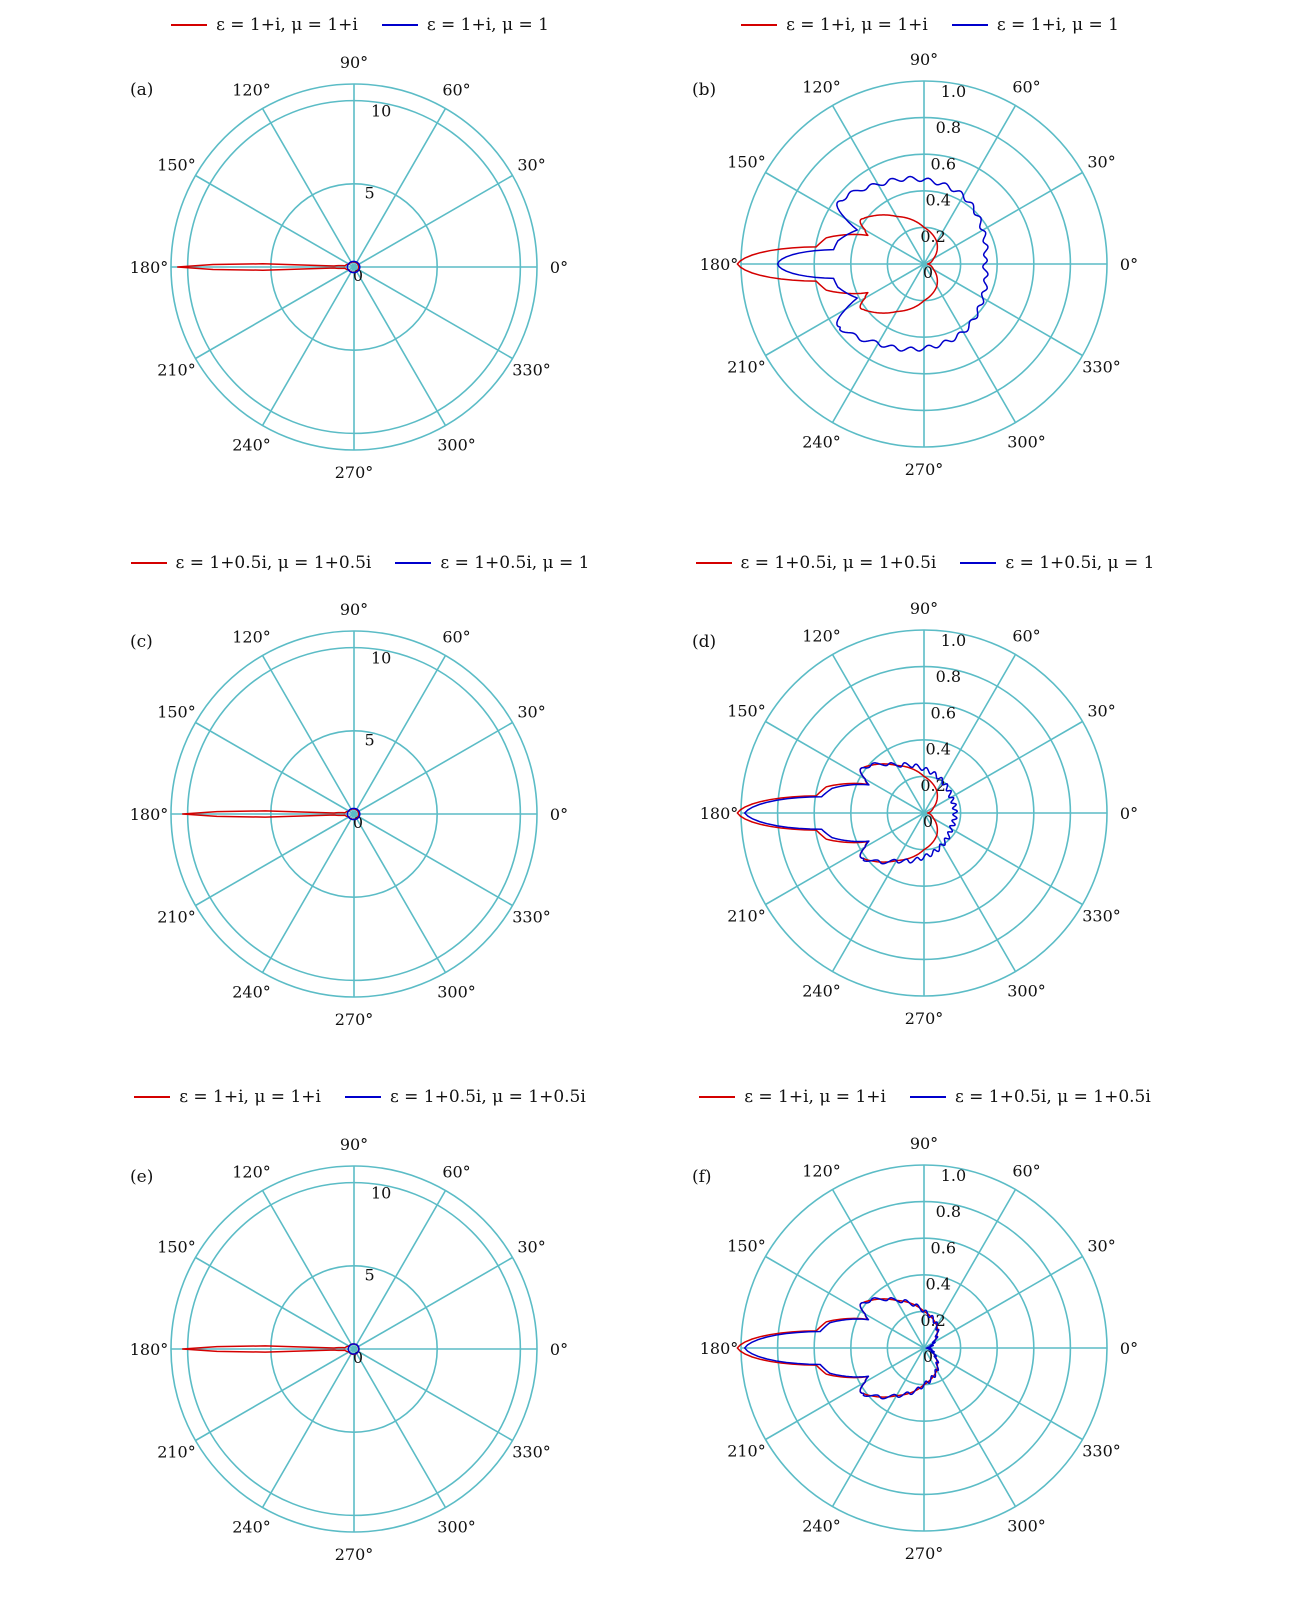 This screenshot has width=1307, height=1600. I want to click on panel-label: (e), so click(141, 1177).